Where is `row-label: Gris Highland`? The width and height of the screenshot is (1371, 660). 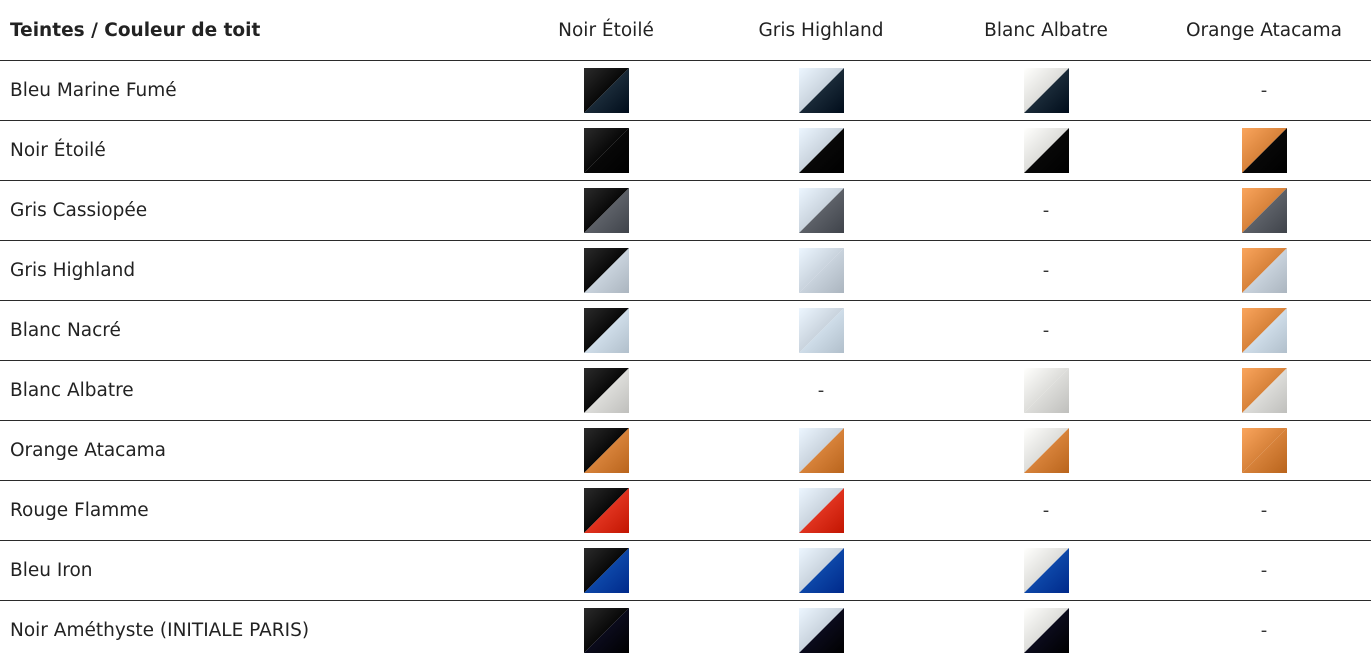 row-label: Gris Highland is located at coordinates (252, 271).